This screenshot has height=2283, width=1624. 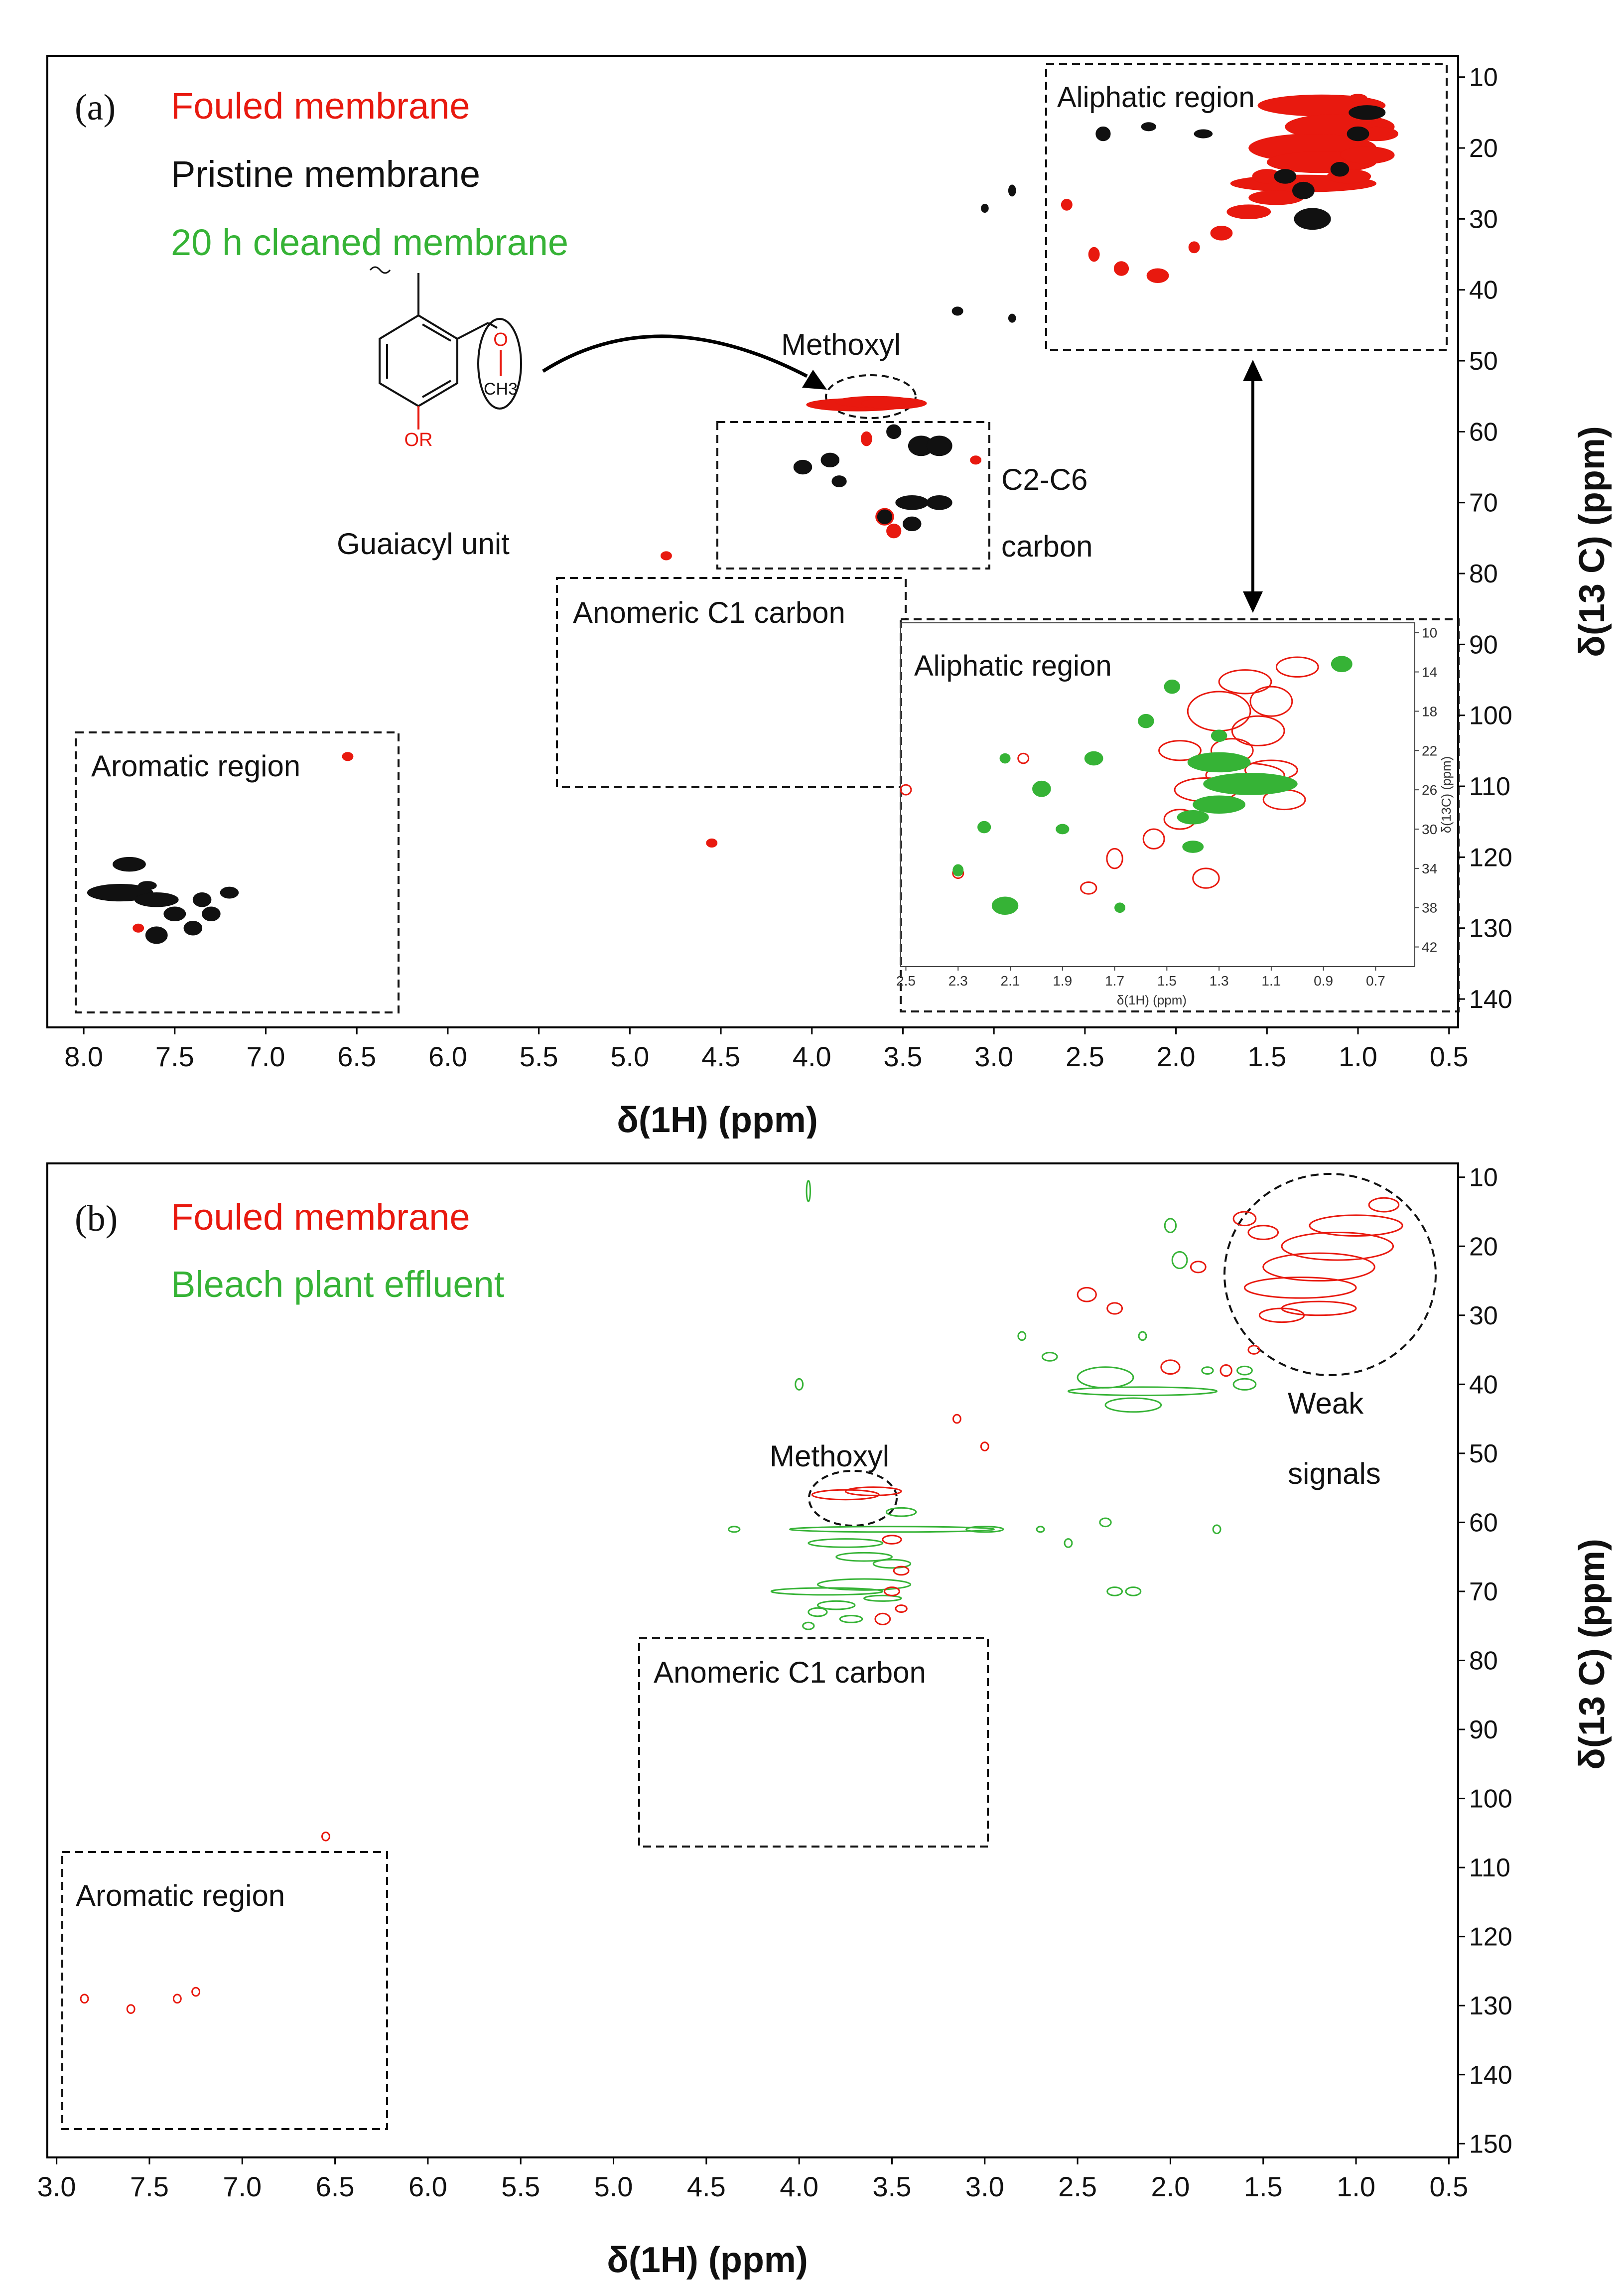 What do you see at coordinates (174, 1056) in the screenshot?
I see `panel-a-x-tick-label: 7.5` at bounding box center [174, 1056].